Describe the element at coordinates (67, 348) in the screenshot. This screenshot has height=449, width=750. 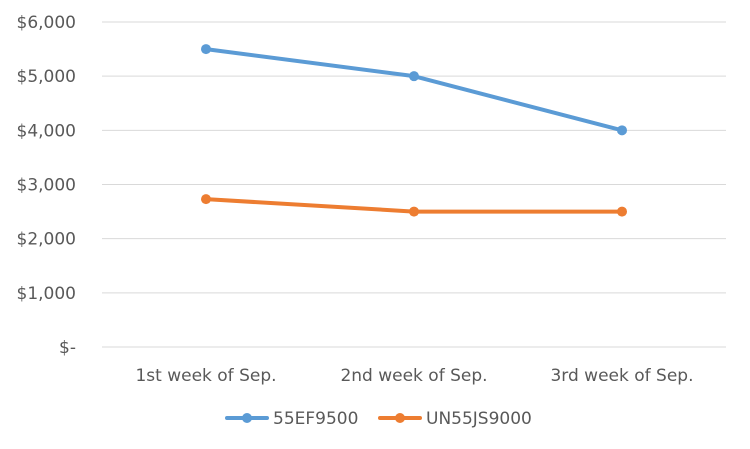
I see `y-tick-label: $-` at that location.